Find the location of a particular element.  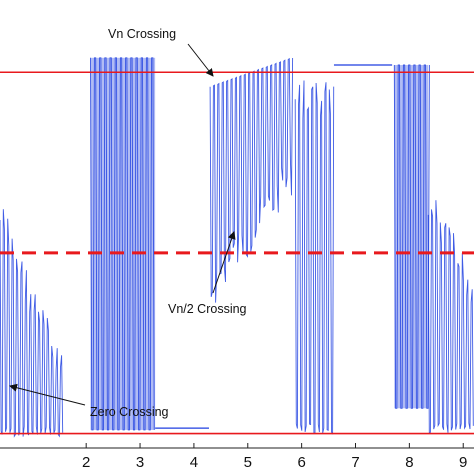

x-tick-label: 6 is located at coordinates (301, 462).